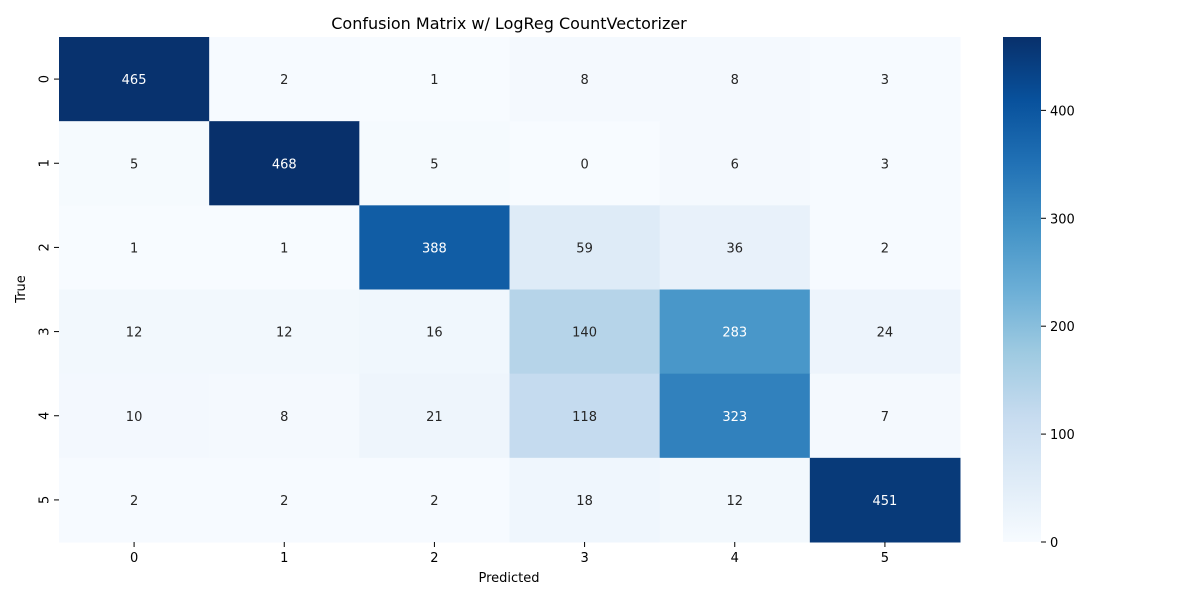 This screenshot has height=604, width=1200. I want to click on colorbar-ticks: 0 100 200 300 400, so click(1058, 327).